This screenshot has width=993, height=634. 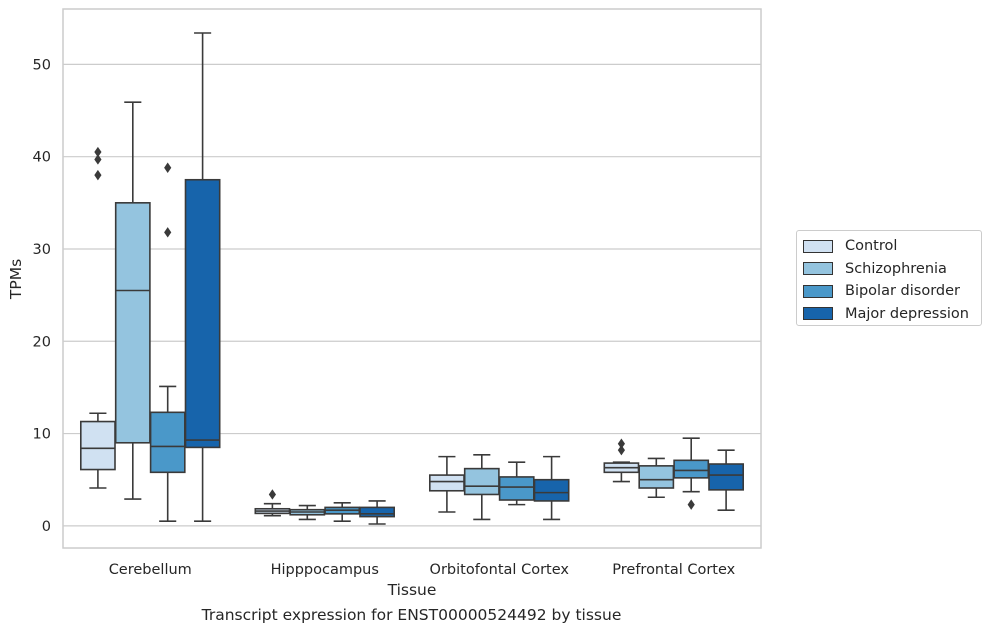 I want to click on legend-label: Major depression, so click(x=907, y=313).